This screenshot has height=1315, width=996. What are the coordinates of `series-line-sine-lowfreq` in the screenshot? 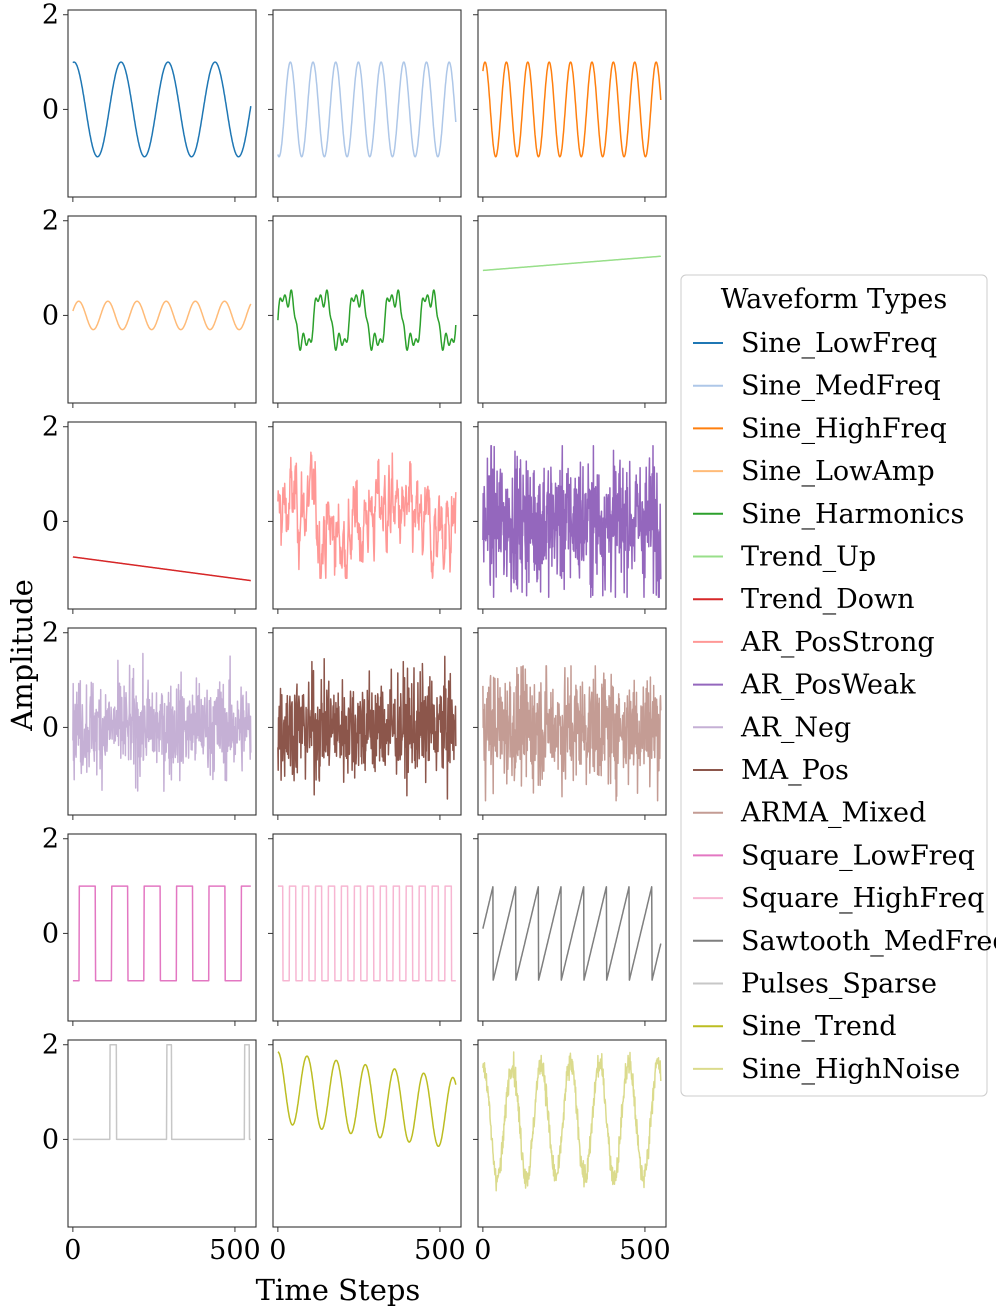 It's located at (162, 109).